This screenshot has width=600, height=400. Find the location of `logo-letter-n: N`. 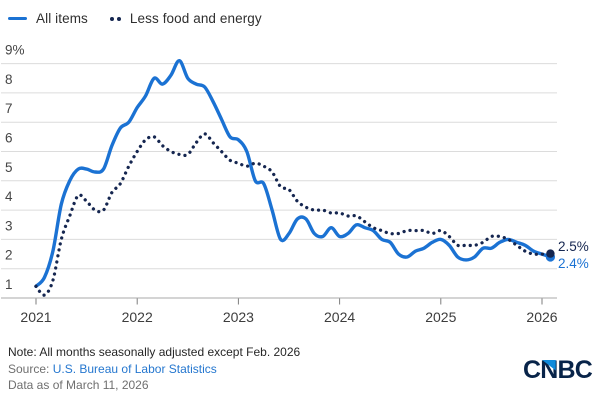

logo-letter-n: N is located at coordinates (549, 370).